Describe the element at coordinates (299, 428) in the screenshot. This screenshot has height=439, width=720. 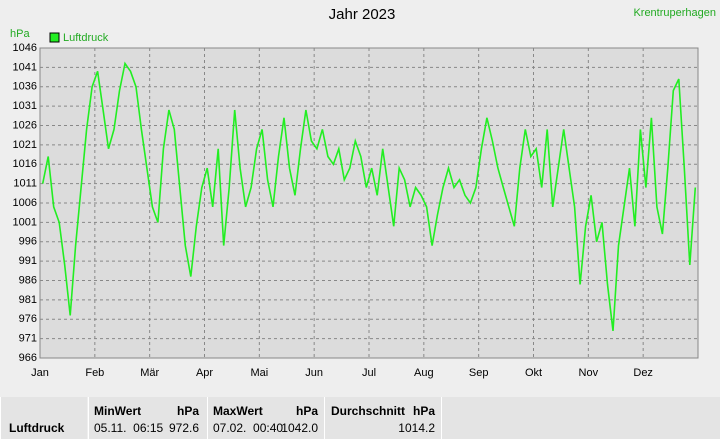
I see `max-value: 1042.0` at that location.